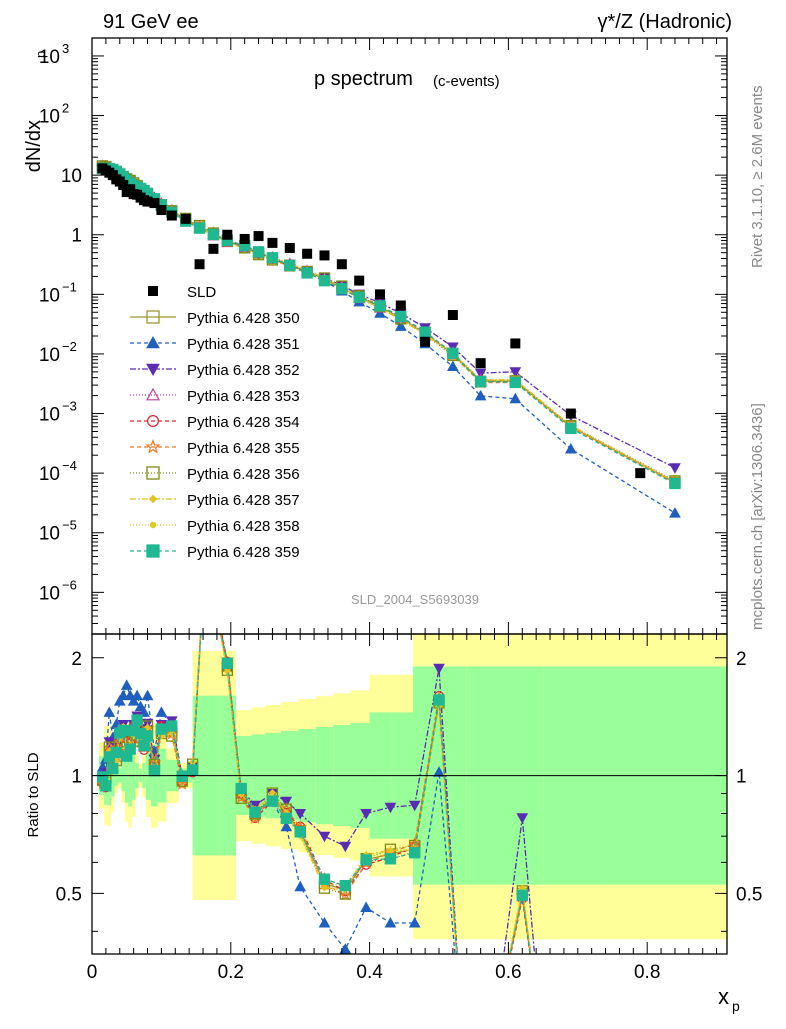 This screenshot has width=786, height=1029. I want to click on y-tick-label-exponent: 3, so click(65, 48).